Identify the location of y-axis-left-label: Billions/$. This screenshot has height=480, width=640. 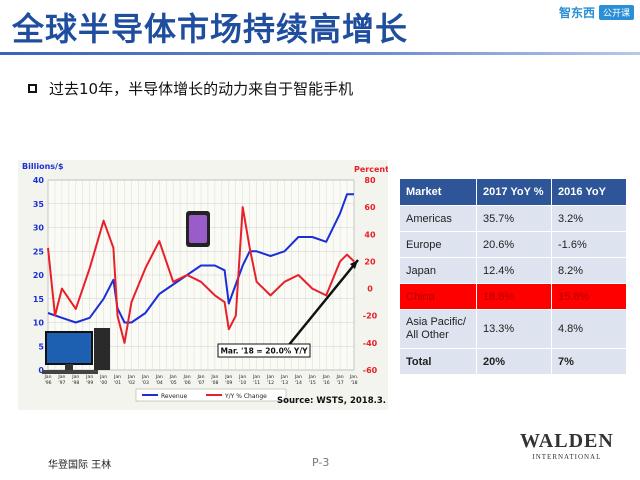
(43, 166).